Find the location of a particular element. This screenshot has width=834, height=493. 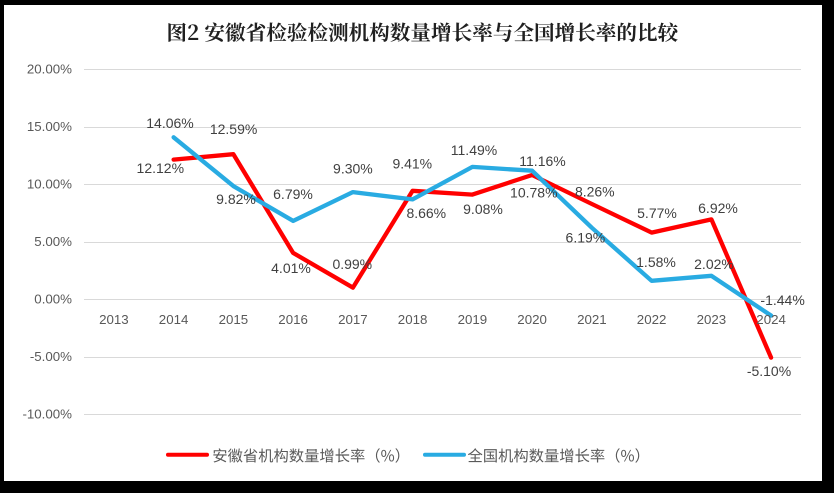

svg-text: 8.26% is located at coordinates (595, 191).